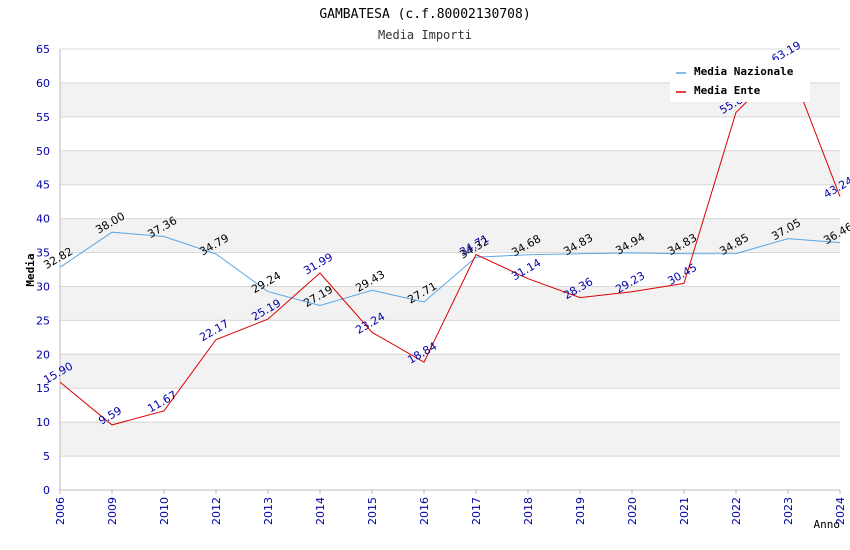  I want to click on y-tick-label: 55, so click(43, 117).